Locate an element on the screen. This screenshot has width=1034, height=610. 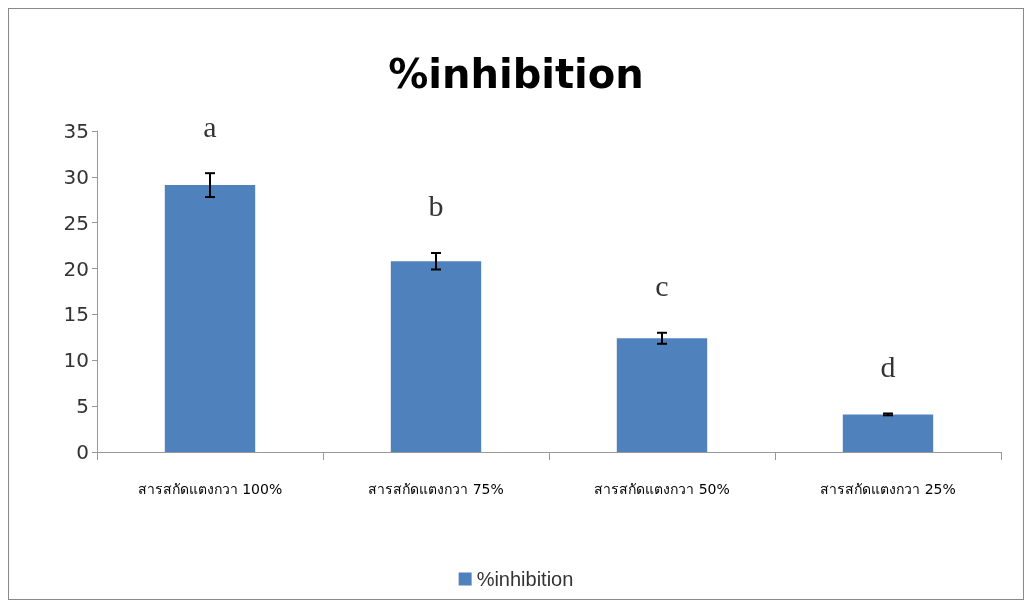
x-tick-label: สารสกัดแตงกวา 25% is located at coordinates (888, 489).